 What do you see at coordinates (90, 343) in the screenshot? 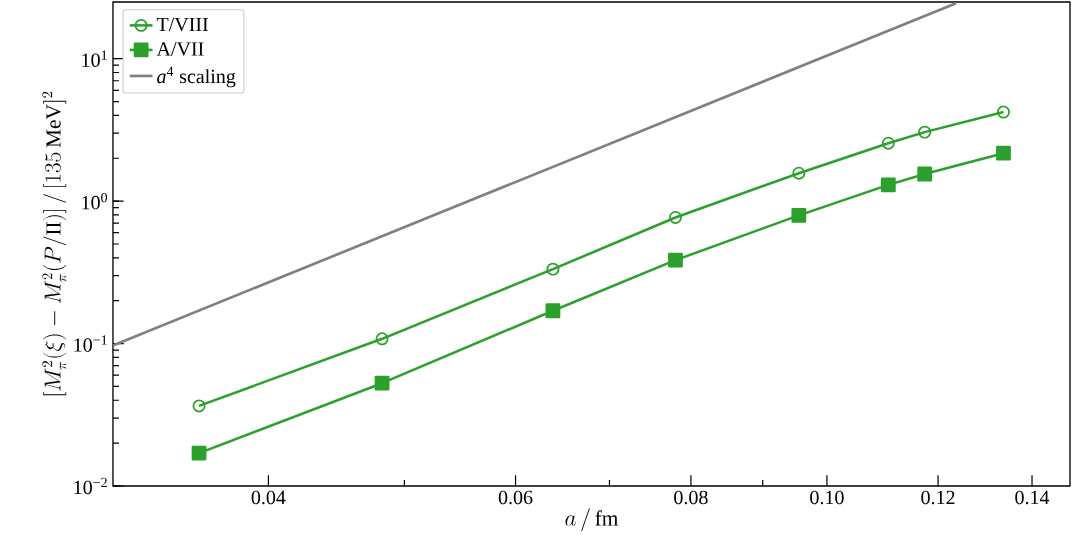
I see `y-tick-label: 10$^{−1}$` at bounding box center [90, 343].